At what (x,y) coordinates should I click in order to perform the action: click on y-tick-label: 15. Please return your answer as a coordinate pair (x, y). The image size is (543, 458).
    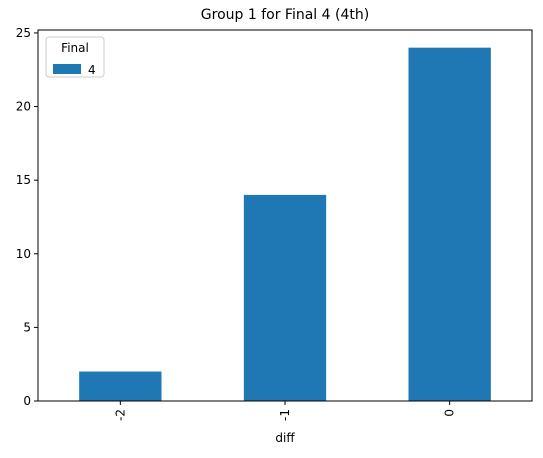
    Looking at the image, I should click on (23, 180).